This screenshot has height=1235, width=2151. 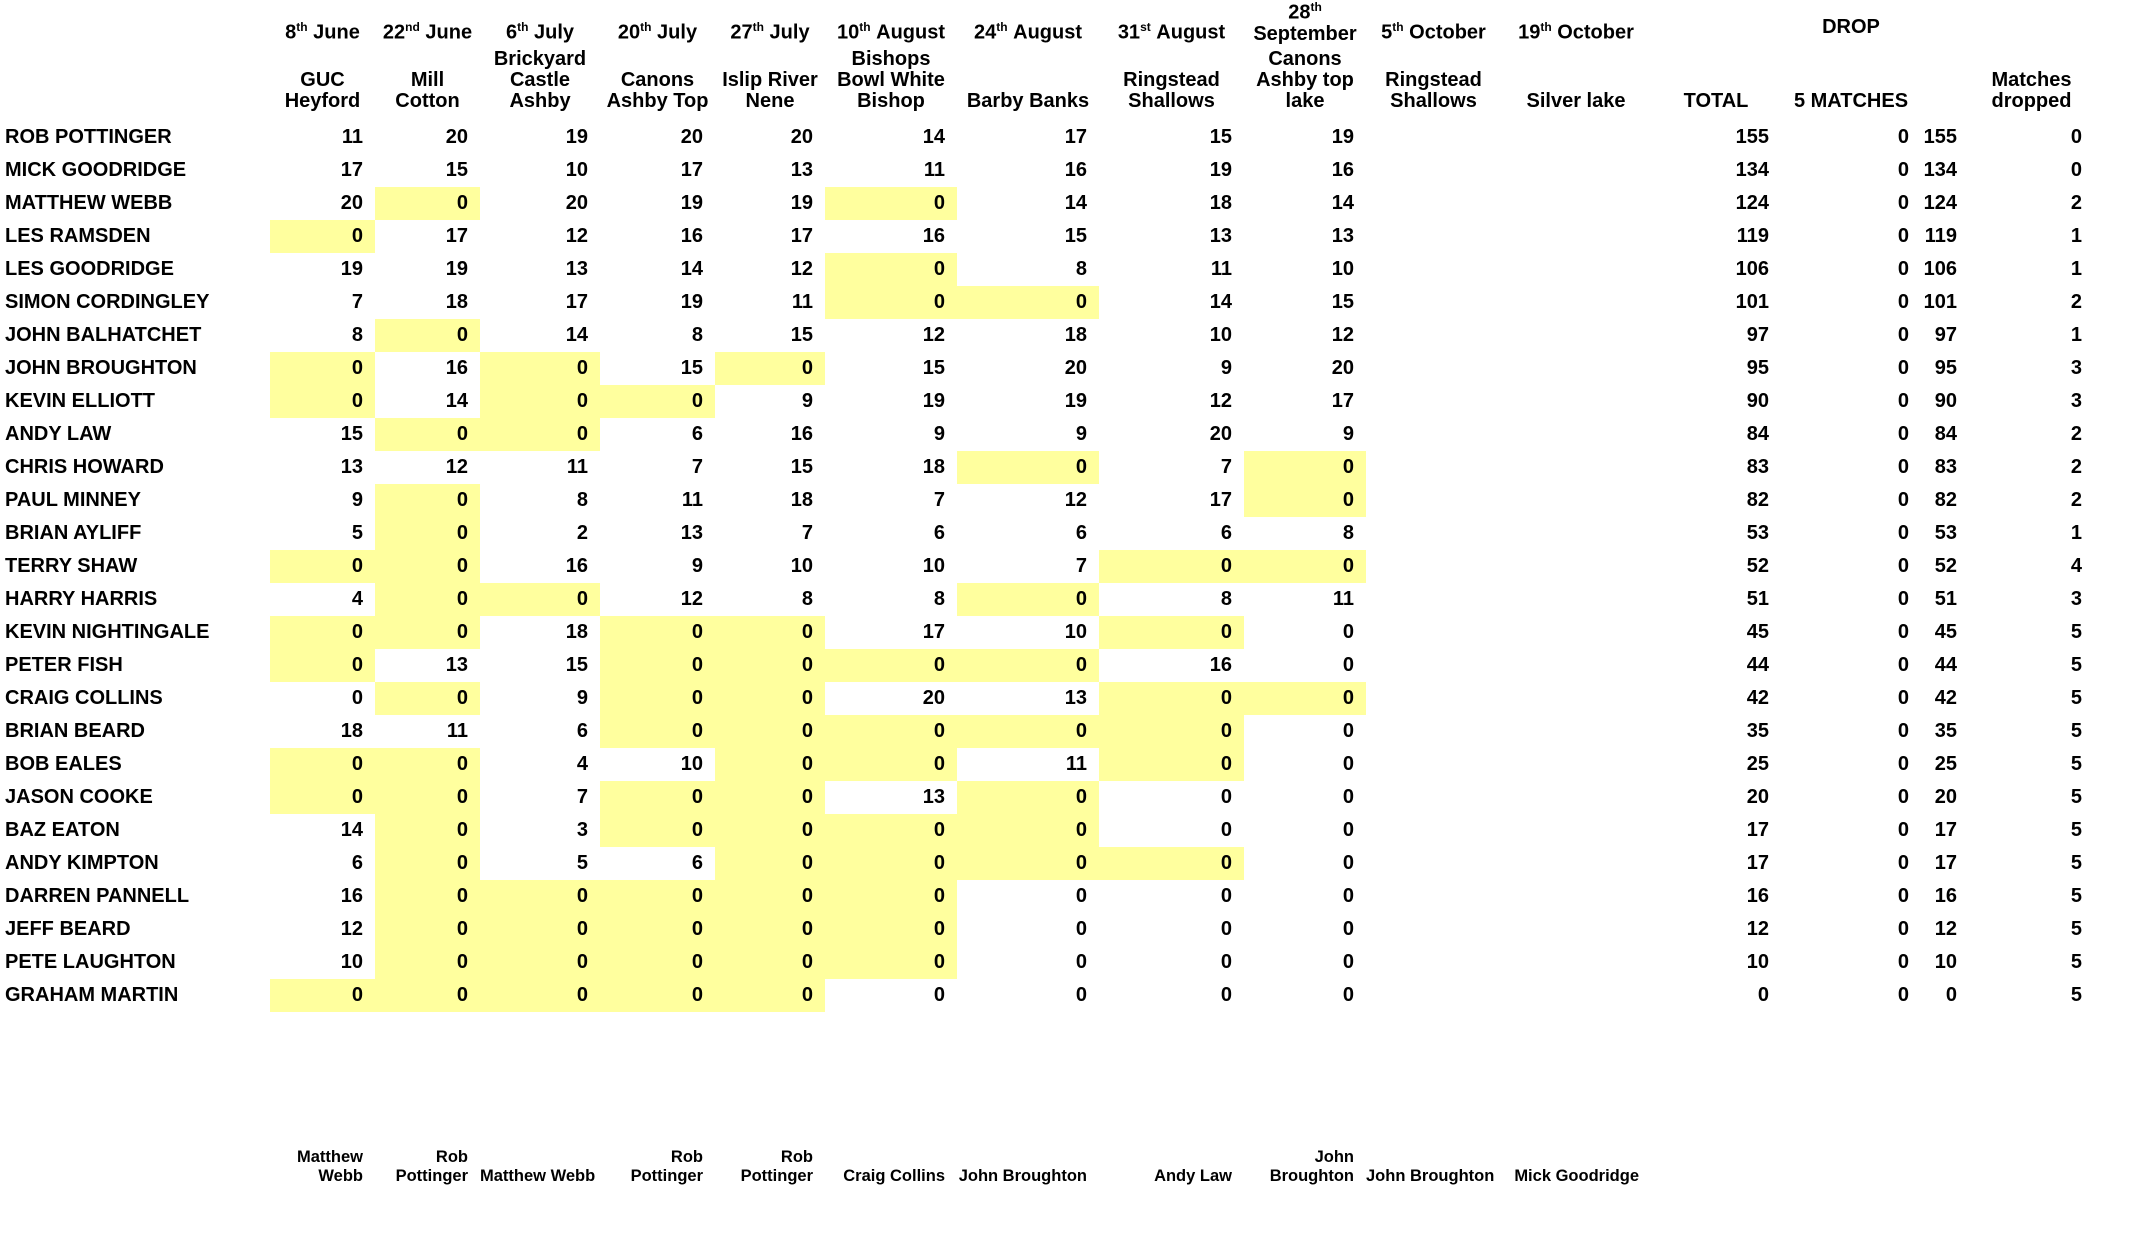 I want to click on spacer-row, so click(x=1075, y=1077).